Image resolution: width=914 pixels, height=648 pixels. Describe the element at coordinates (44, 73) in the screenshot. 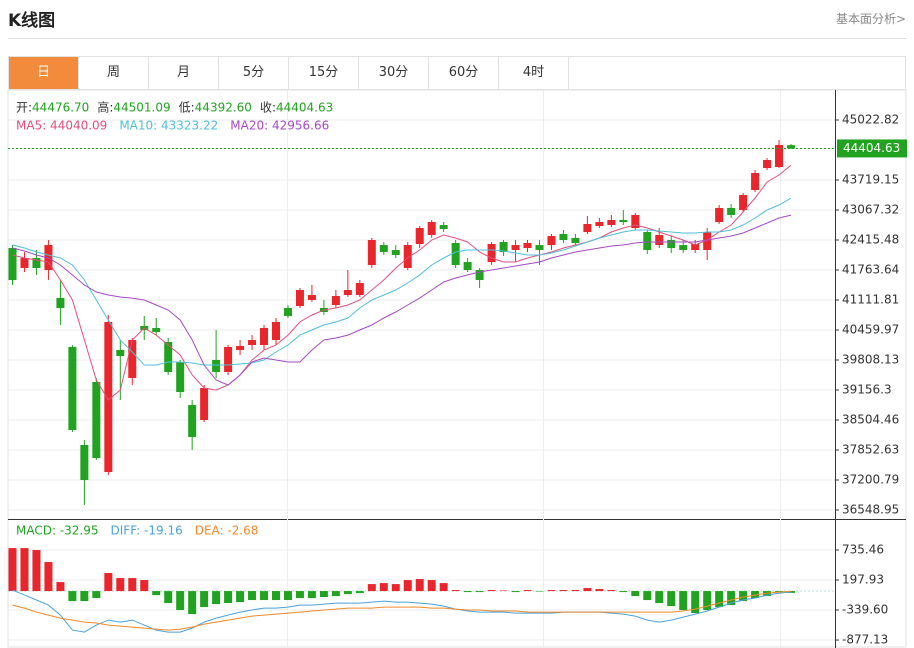

I see `period-tab: 日` at that location.